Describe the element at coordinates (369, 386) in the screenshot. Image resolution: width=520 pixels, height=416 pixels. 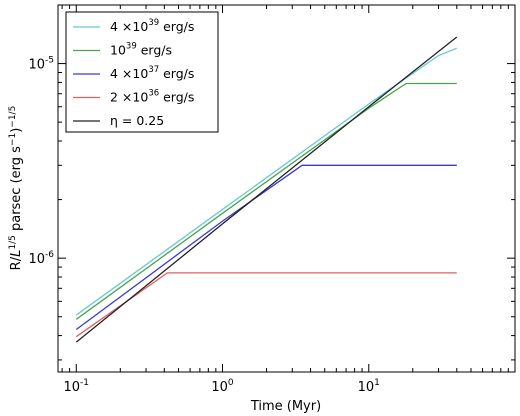
I see `x-tick-label: 10¹` at that location.